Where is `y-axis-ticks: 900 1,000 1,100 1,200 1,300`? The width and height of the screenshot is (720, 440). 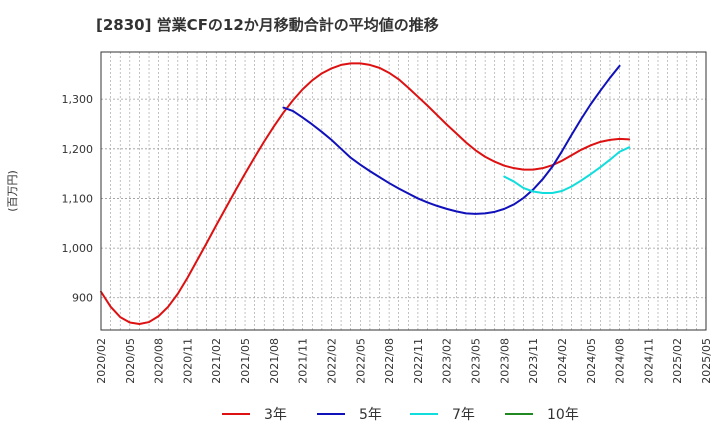 y-axis-ticks: 900 1,000 1,100 1,200 1,300 is located at coordinates (78, 199).